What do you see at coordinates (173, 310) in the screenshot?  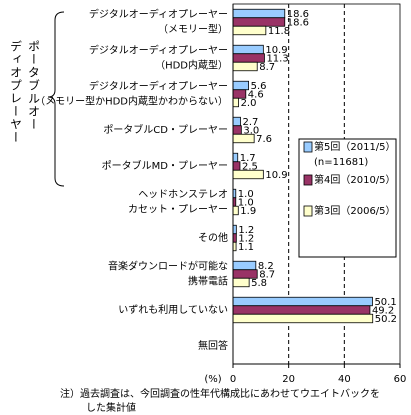 I see `y-tick-label: いずれも利用していない` at bounding box center [173, 310].